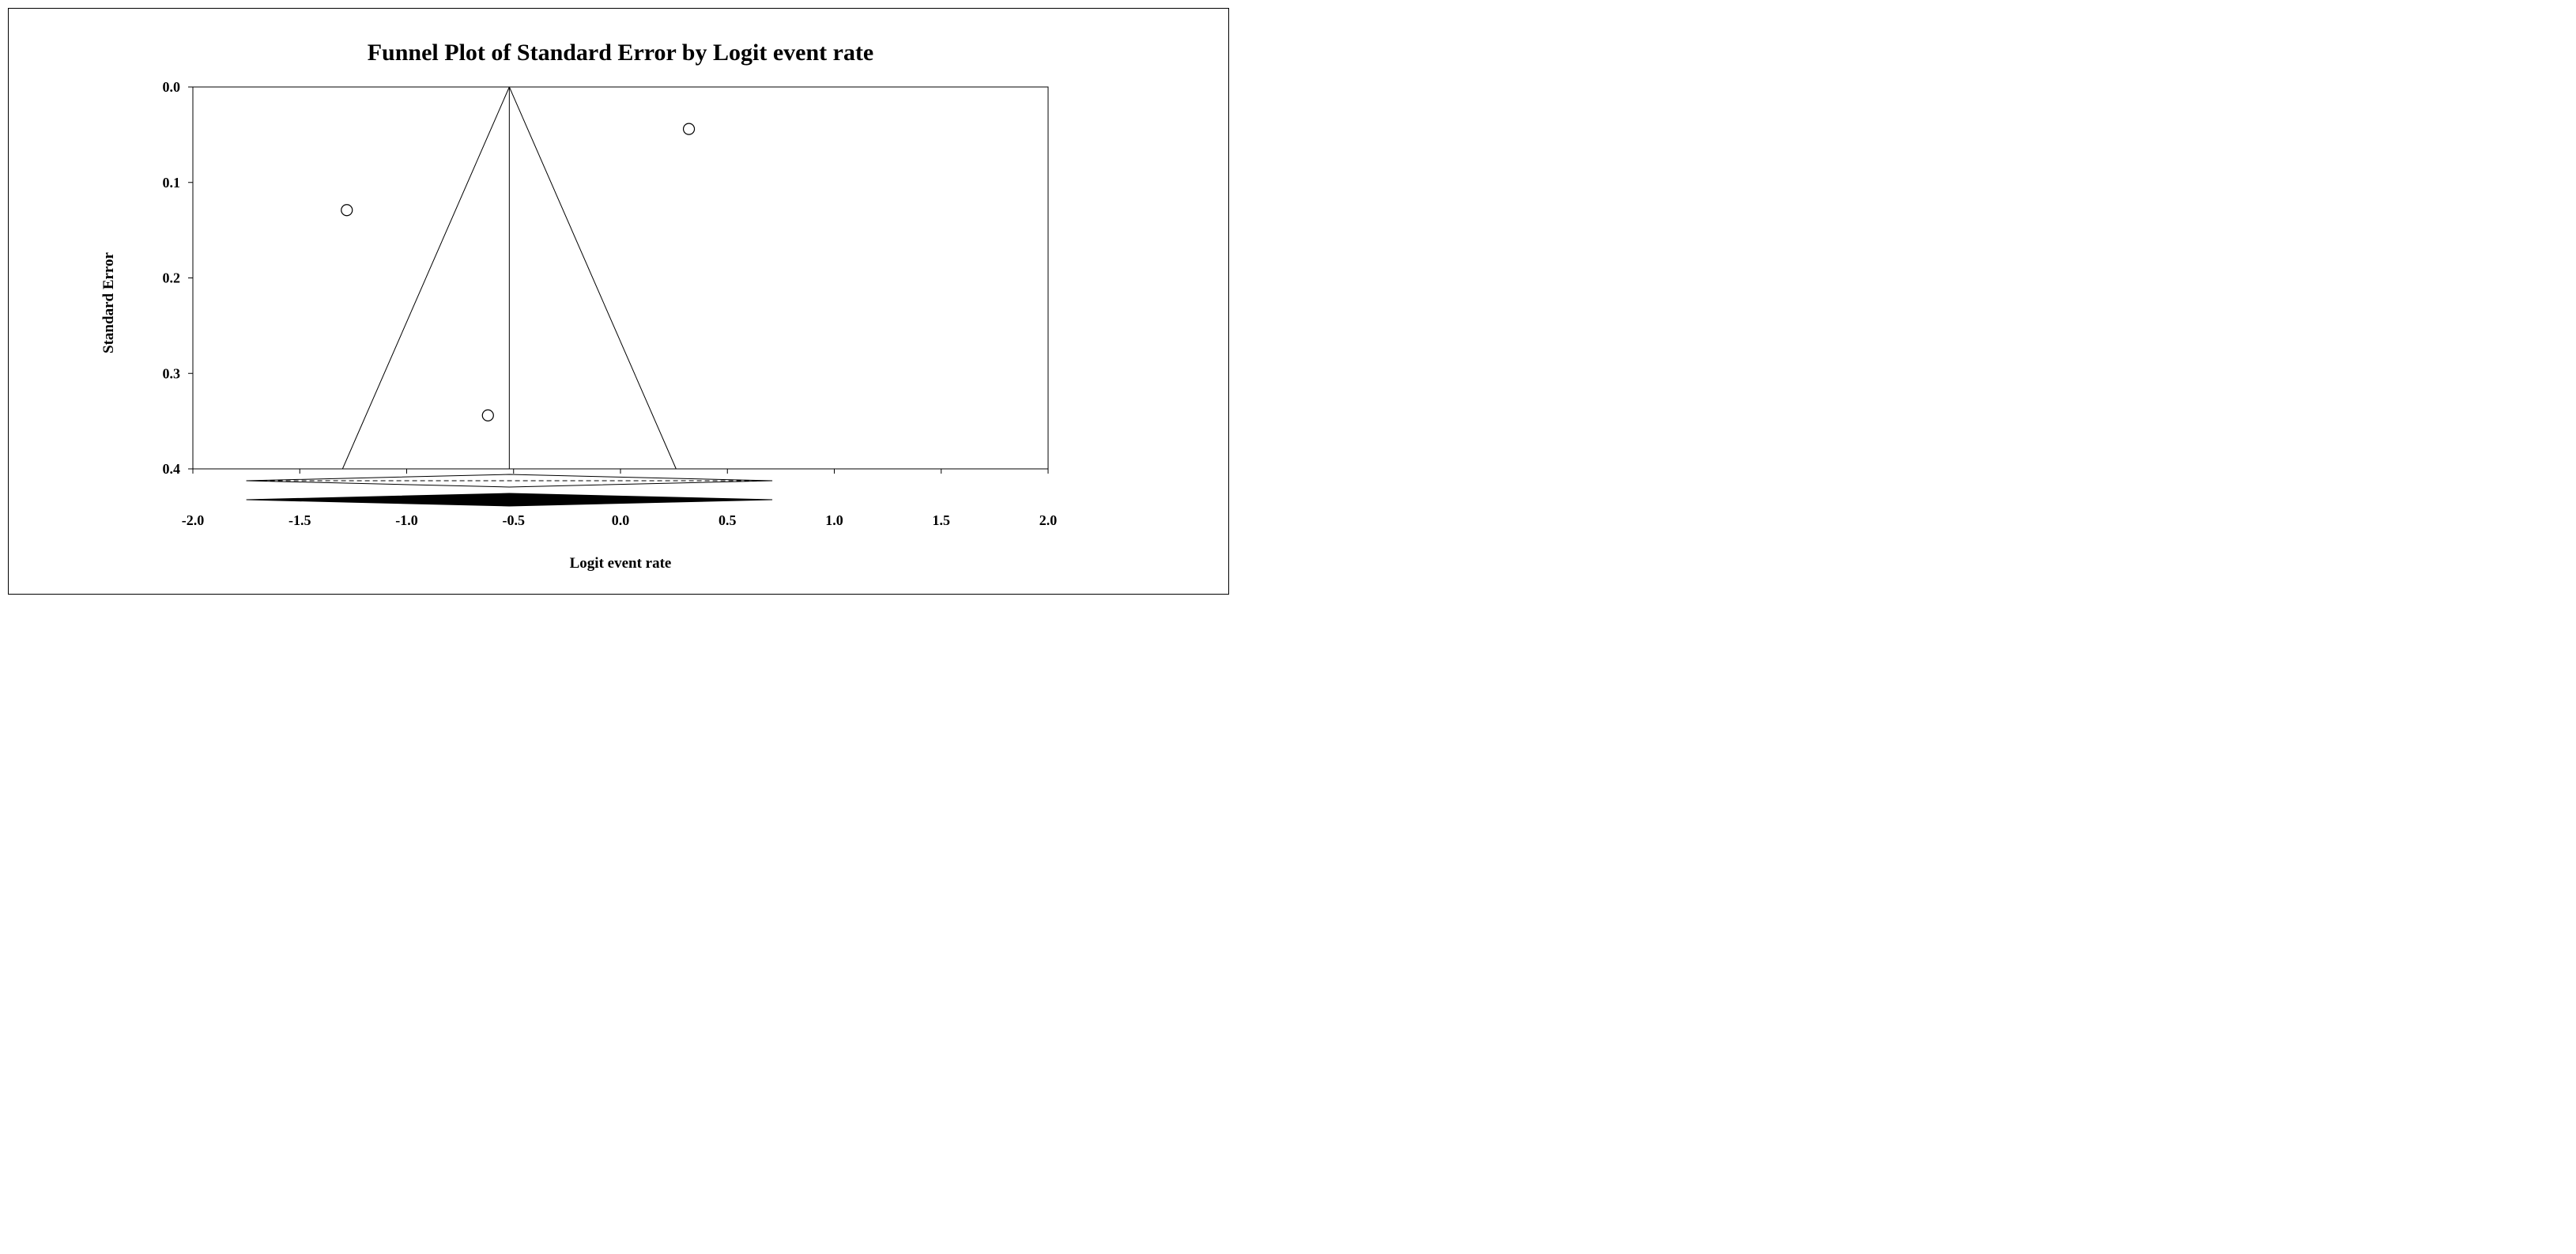  What do you see at coordinates (834, 520) in the screenshot?
I see `x-tick-label: 1.0` at bounding box center [834, 520].